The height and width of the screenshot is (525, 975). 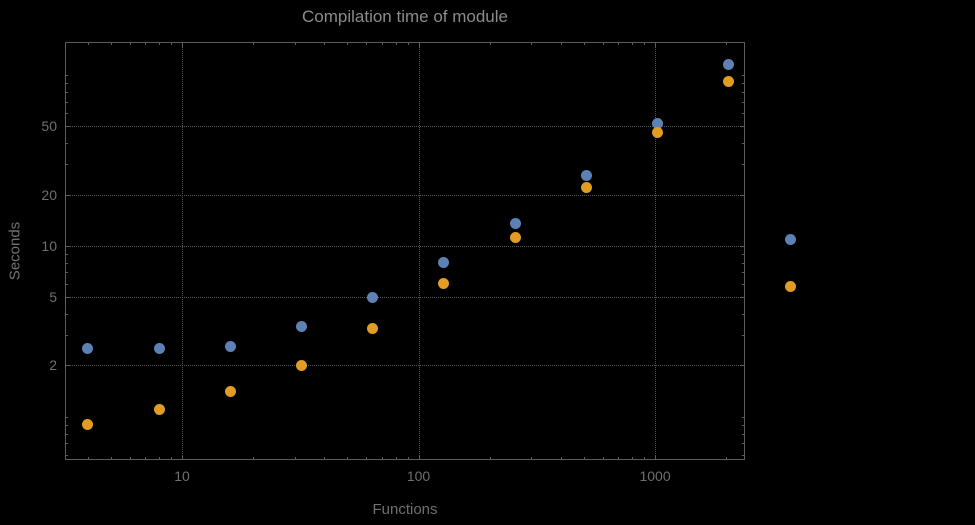 I want to click on y-tick-label: 50, so click(x=49, y=126).